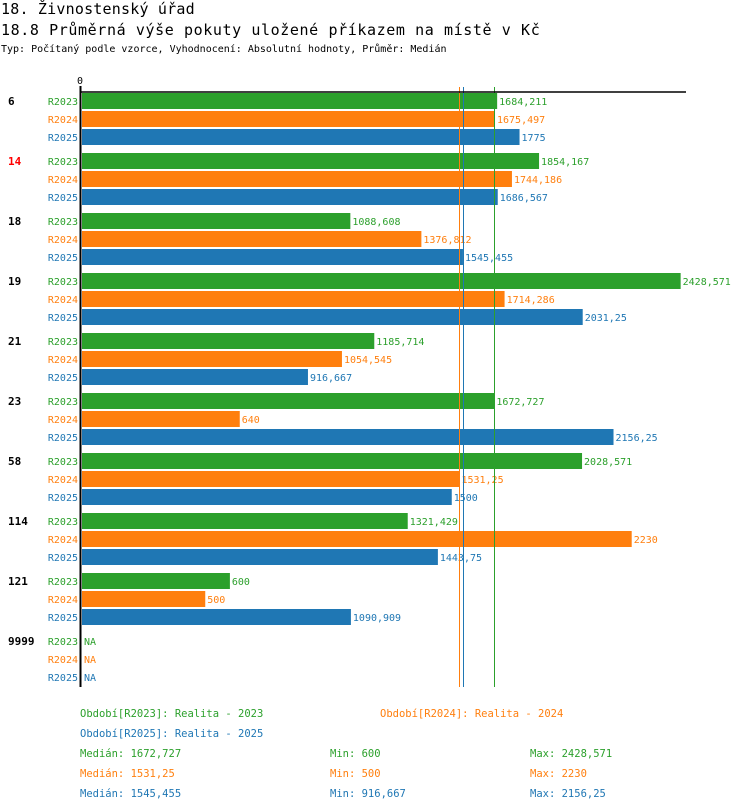 The image size is (750, 812). I want to click on category-label: 9999, so click(21, 641).